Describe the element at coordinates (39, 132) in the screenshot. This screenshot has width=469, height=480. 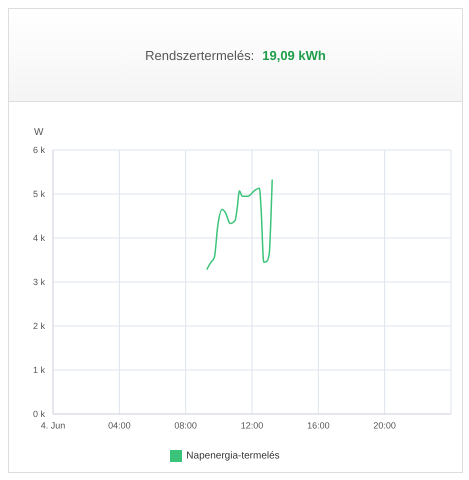
I see `y-axis-title: W` at that location.